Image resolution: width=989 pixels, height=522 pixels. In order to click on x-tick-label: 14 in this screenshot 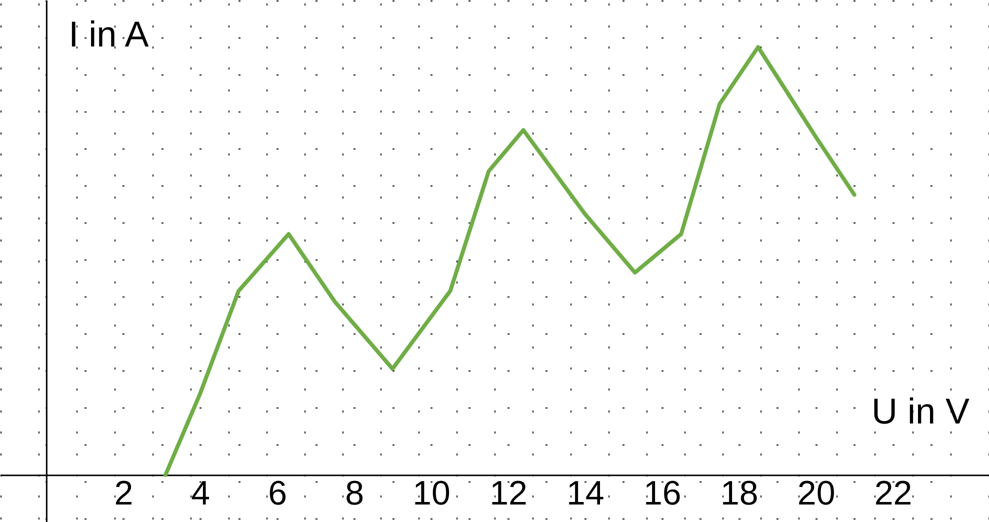, I will do `click(585, 493)`.